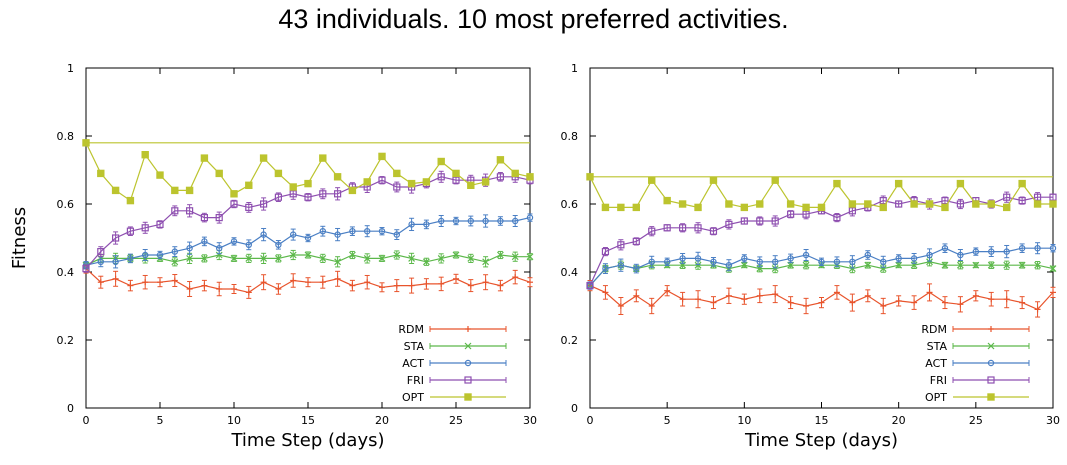 The width and height of the screenshot is (1067, 465). What do you see at coordinates (66, 272) in the screenshot?
I see `y-tick-label: 0.4` at bounding box center [66, 272].